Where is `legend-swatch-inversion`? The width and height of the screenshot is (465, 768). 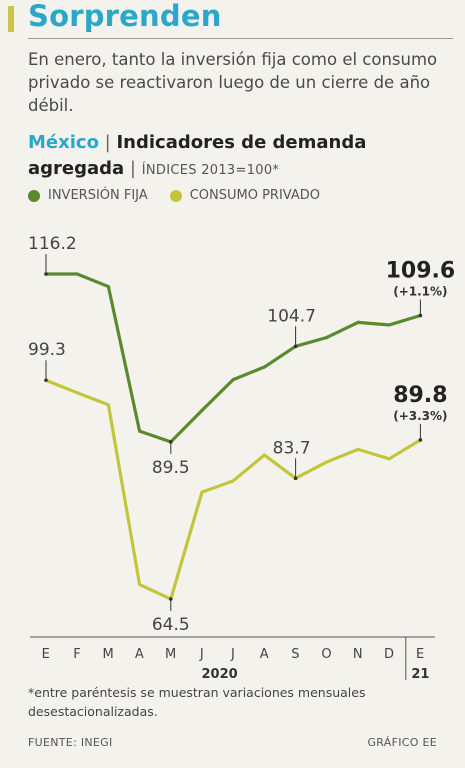 legend-swatch-inversion is located at coordinates (34, 195).